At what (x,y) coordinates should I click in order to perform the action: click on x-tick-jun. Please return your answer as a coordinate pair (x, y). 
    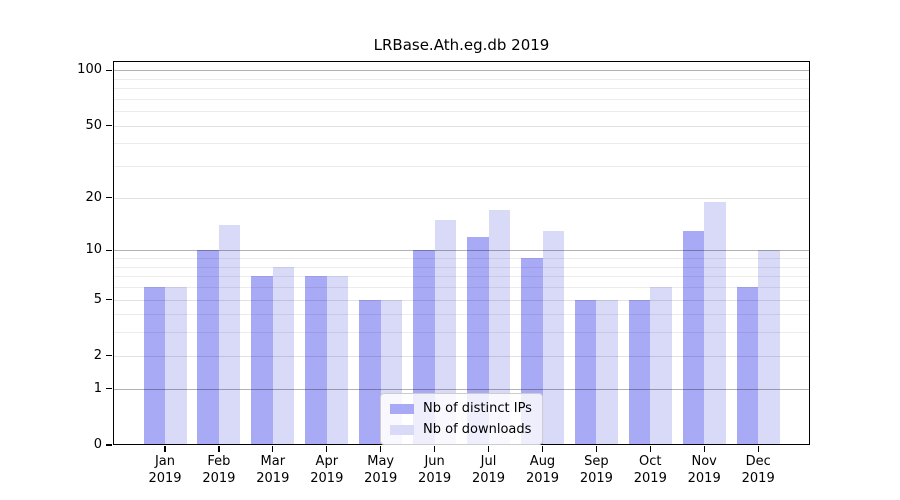
    Looking at the image, I should click on (434, 448).